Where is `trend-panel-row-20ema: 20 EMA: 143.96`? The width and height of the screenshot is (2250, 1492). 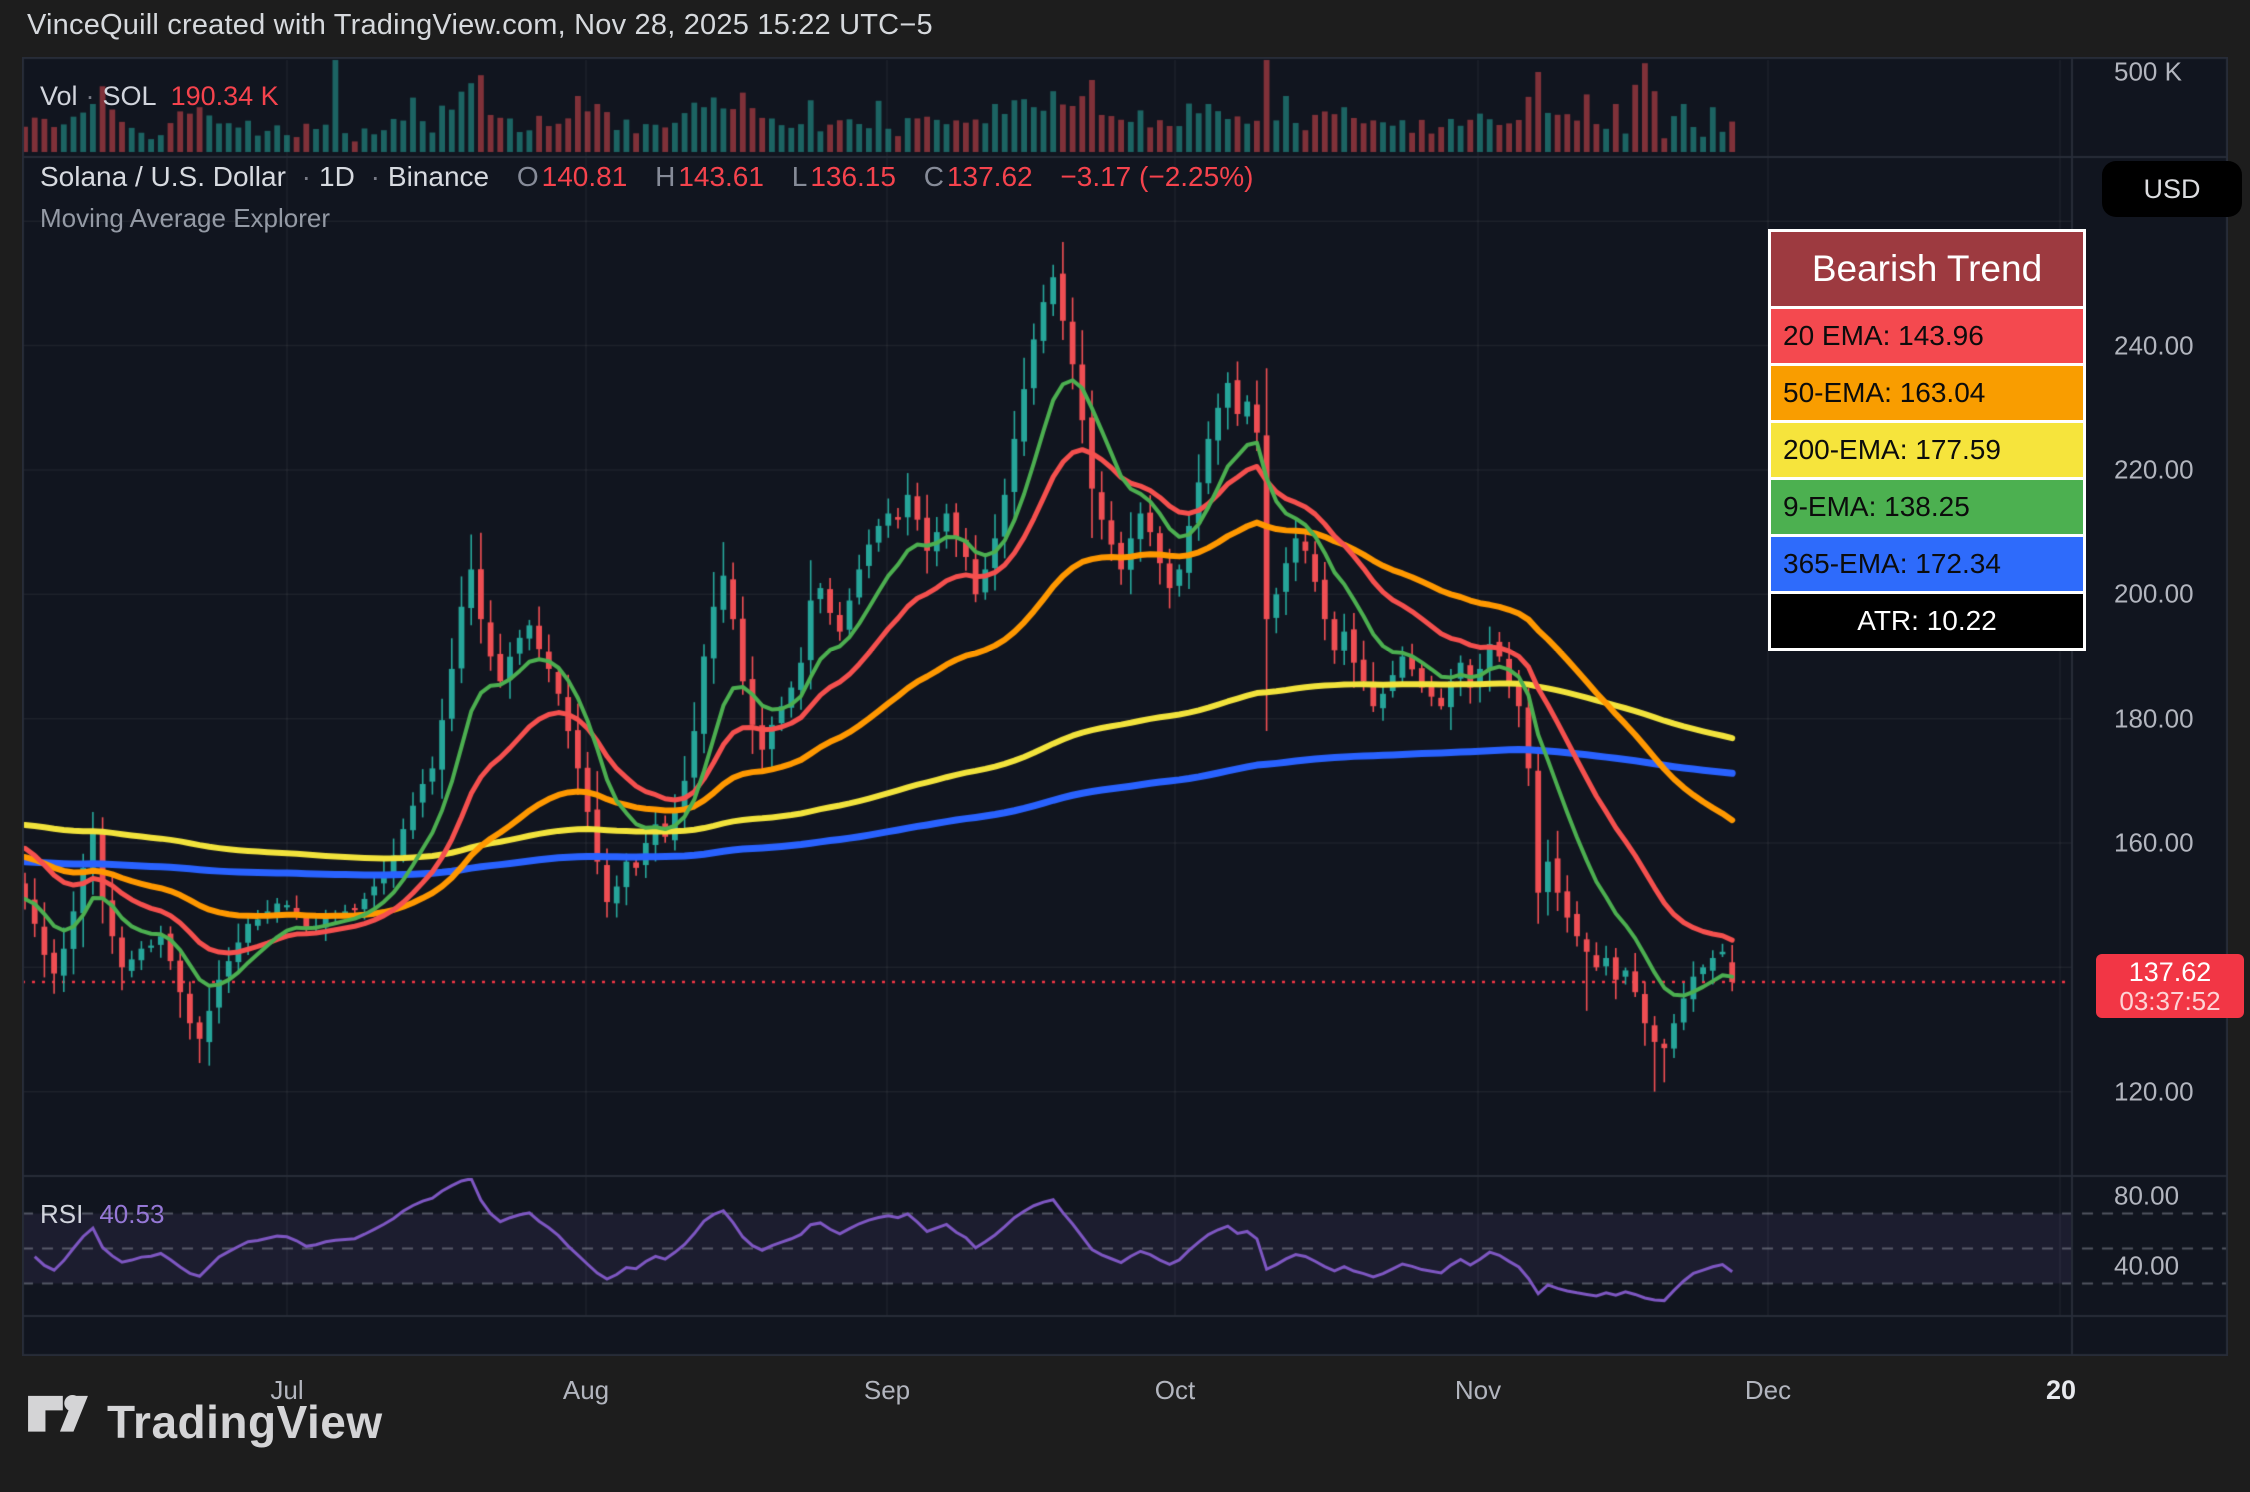 trend-panel-row-20ema: 20 EMA: 143.96 is located at coordinates (1927, 336).